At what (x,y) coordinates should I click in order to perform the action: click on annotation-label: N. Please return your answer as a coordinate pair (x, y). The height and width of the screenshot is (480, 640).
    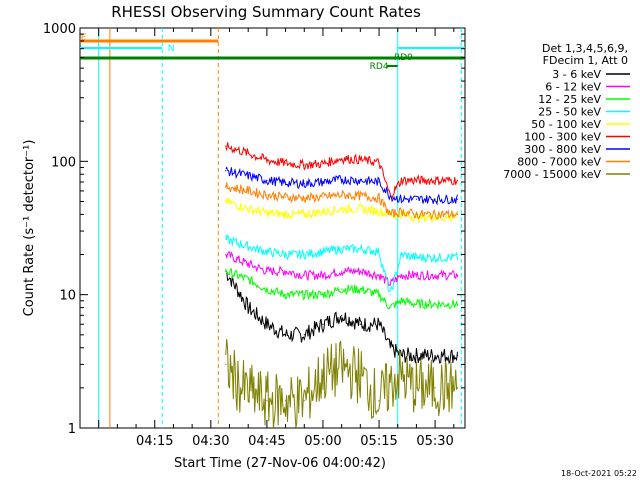
    Looking at the image, I should click on (171, 49).